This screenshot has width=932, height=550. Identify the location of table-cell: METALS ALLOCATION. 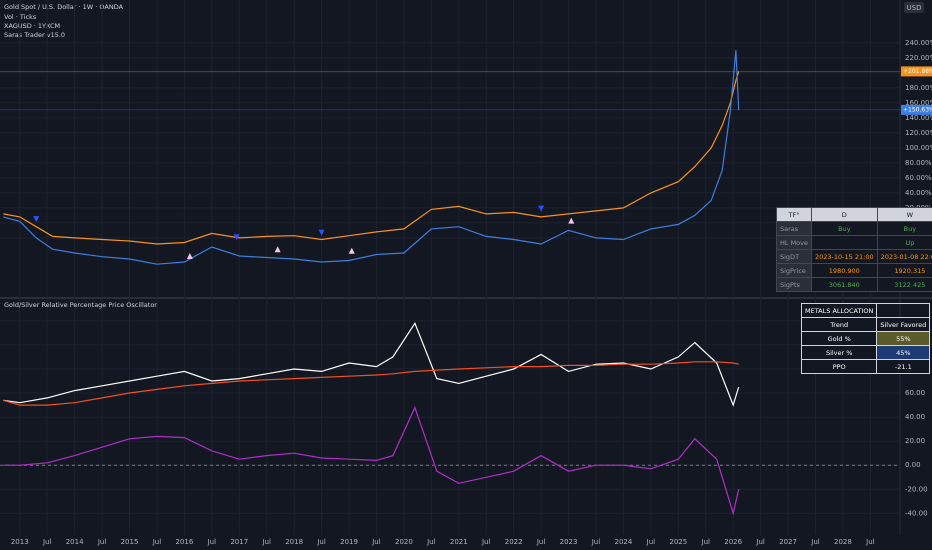
(839, 310).